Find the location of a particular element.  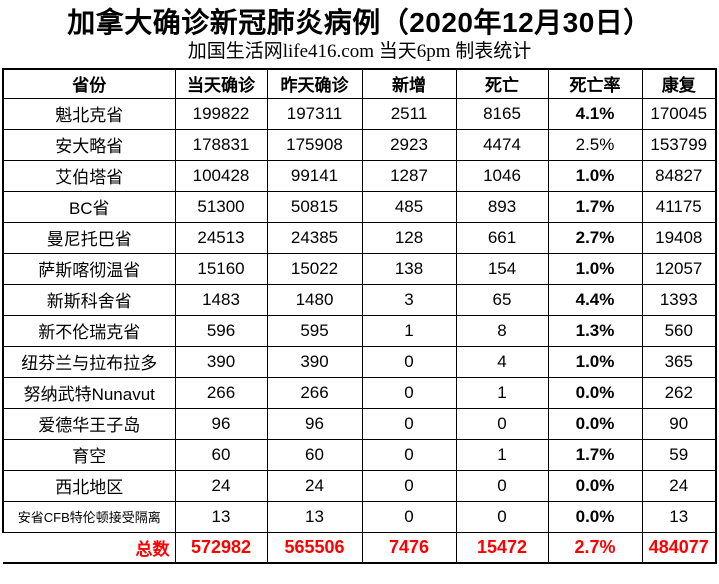

recovered-cell: 41175 is located at coordinates (679, 206).